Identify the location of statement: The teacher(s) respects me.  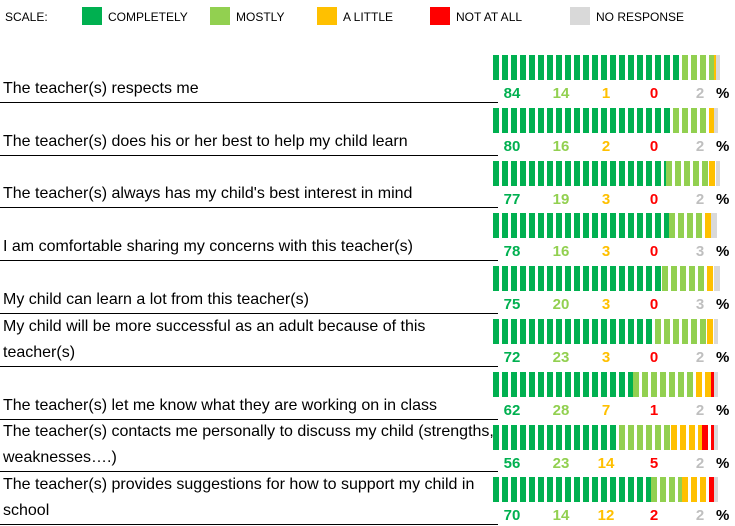
(249, 76).